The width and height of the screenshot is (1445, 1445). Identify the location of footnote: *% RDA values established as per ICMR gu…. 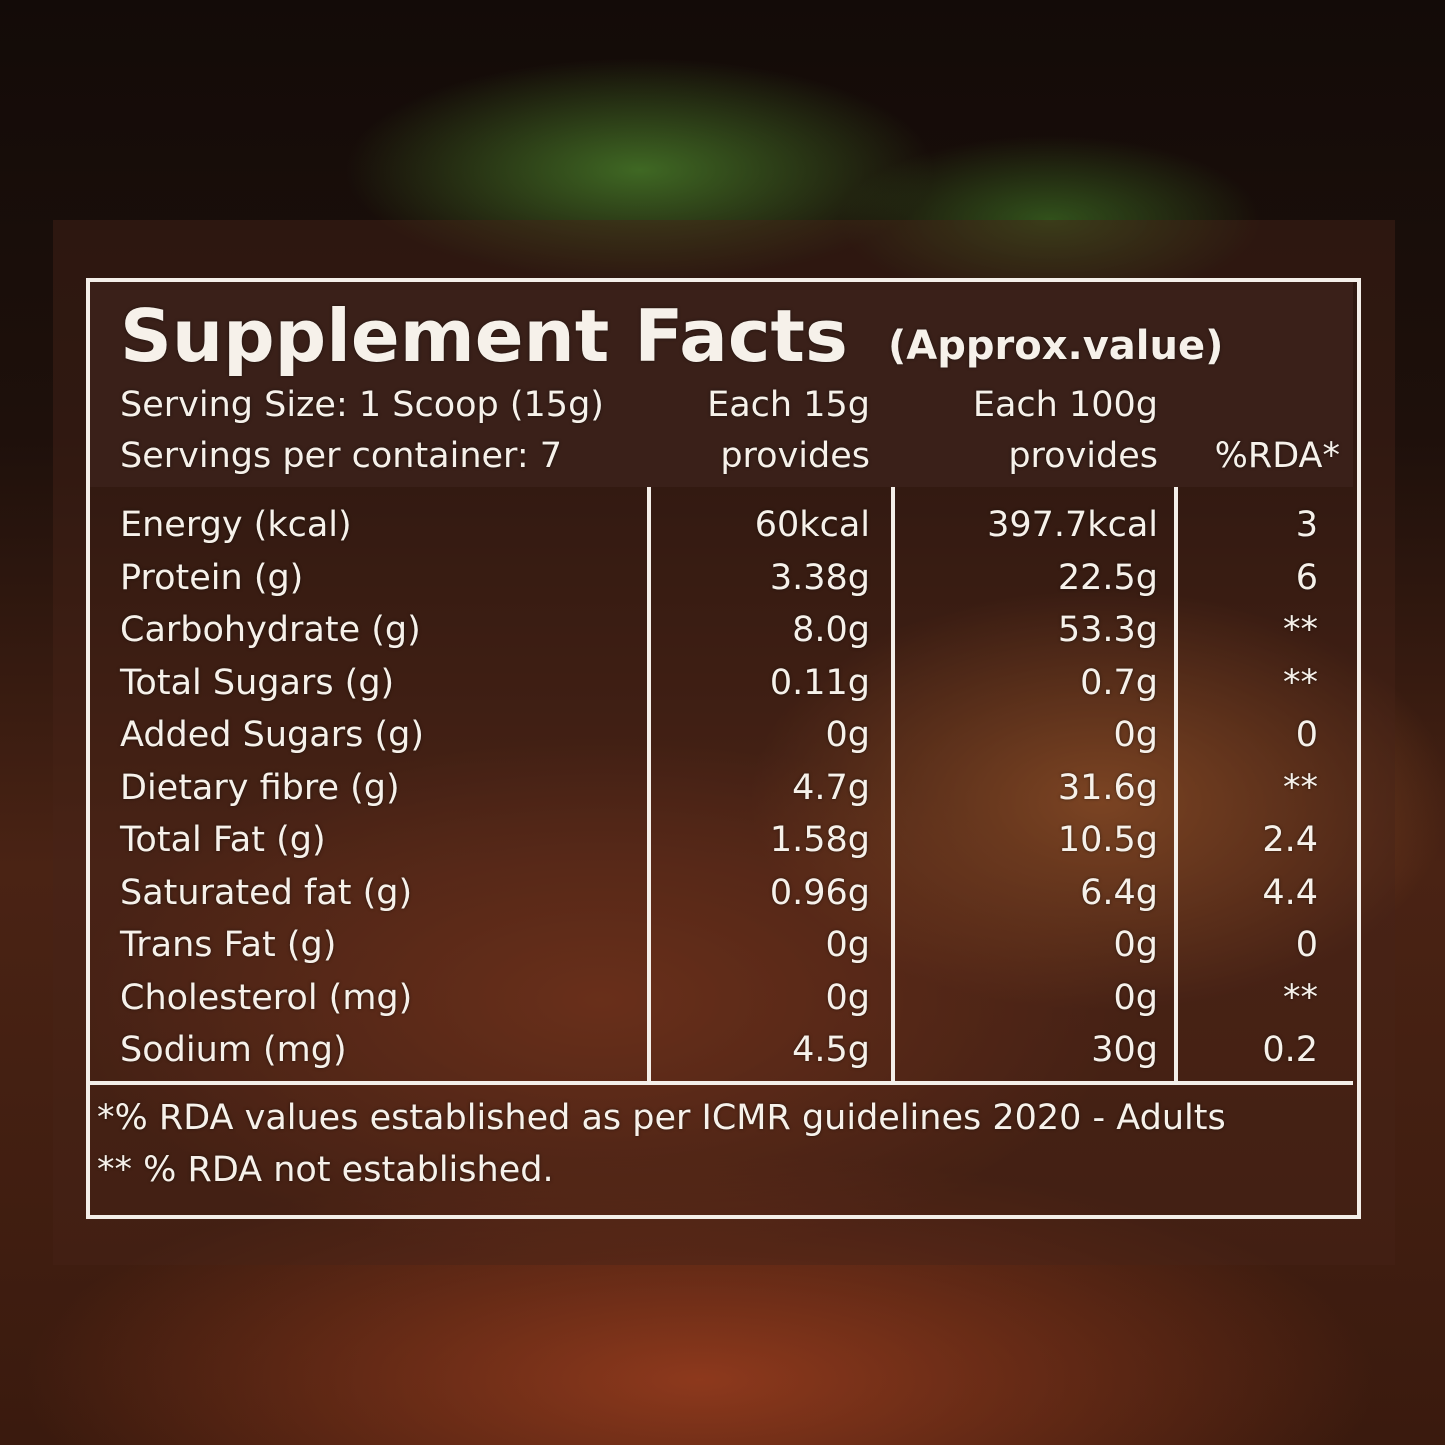
(661, 1118).